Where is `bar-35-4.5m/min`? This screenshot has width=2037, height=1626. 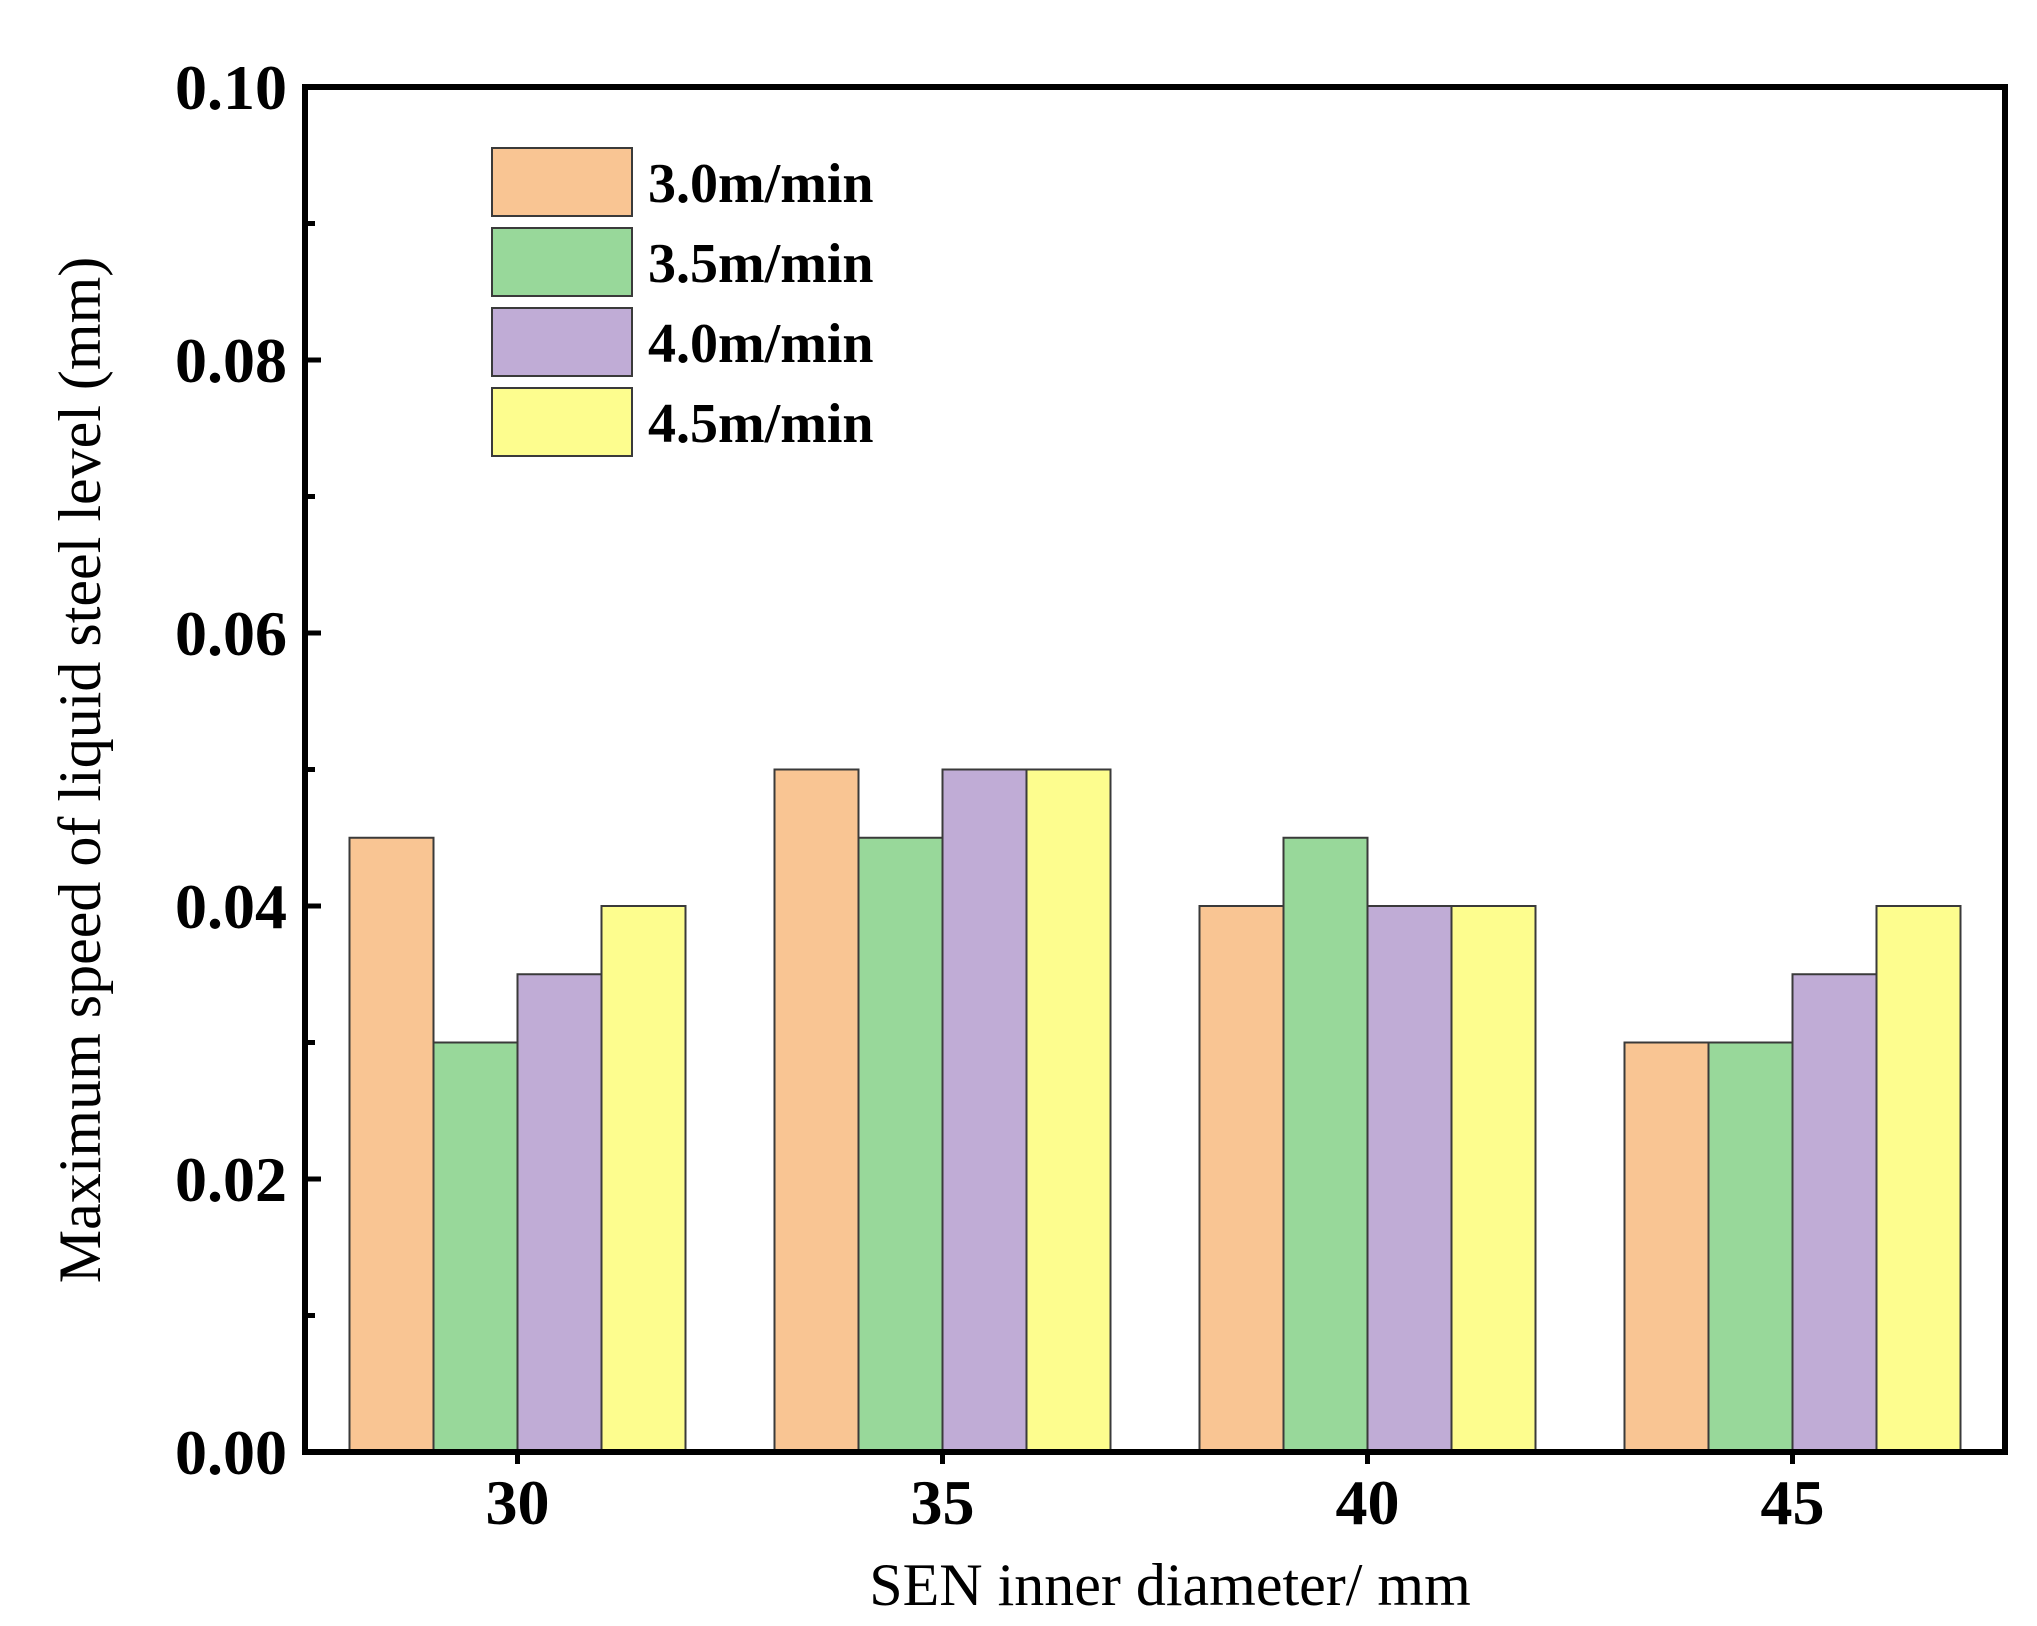 bar-35-4.5m/min is located at coordinates (1068, 1110).